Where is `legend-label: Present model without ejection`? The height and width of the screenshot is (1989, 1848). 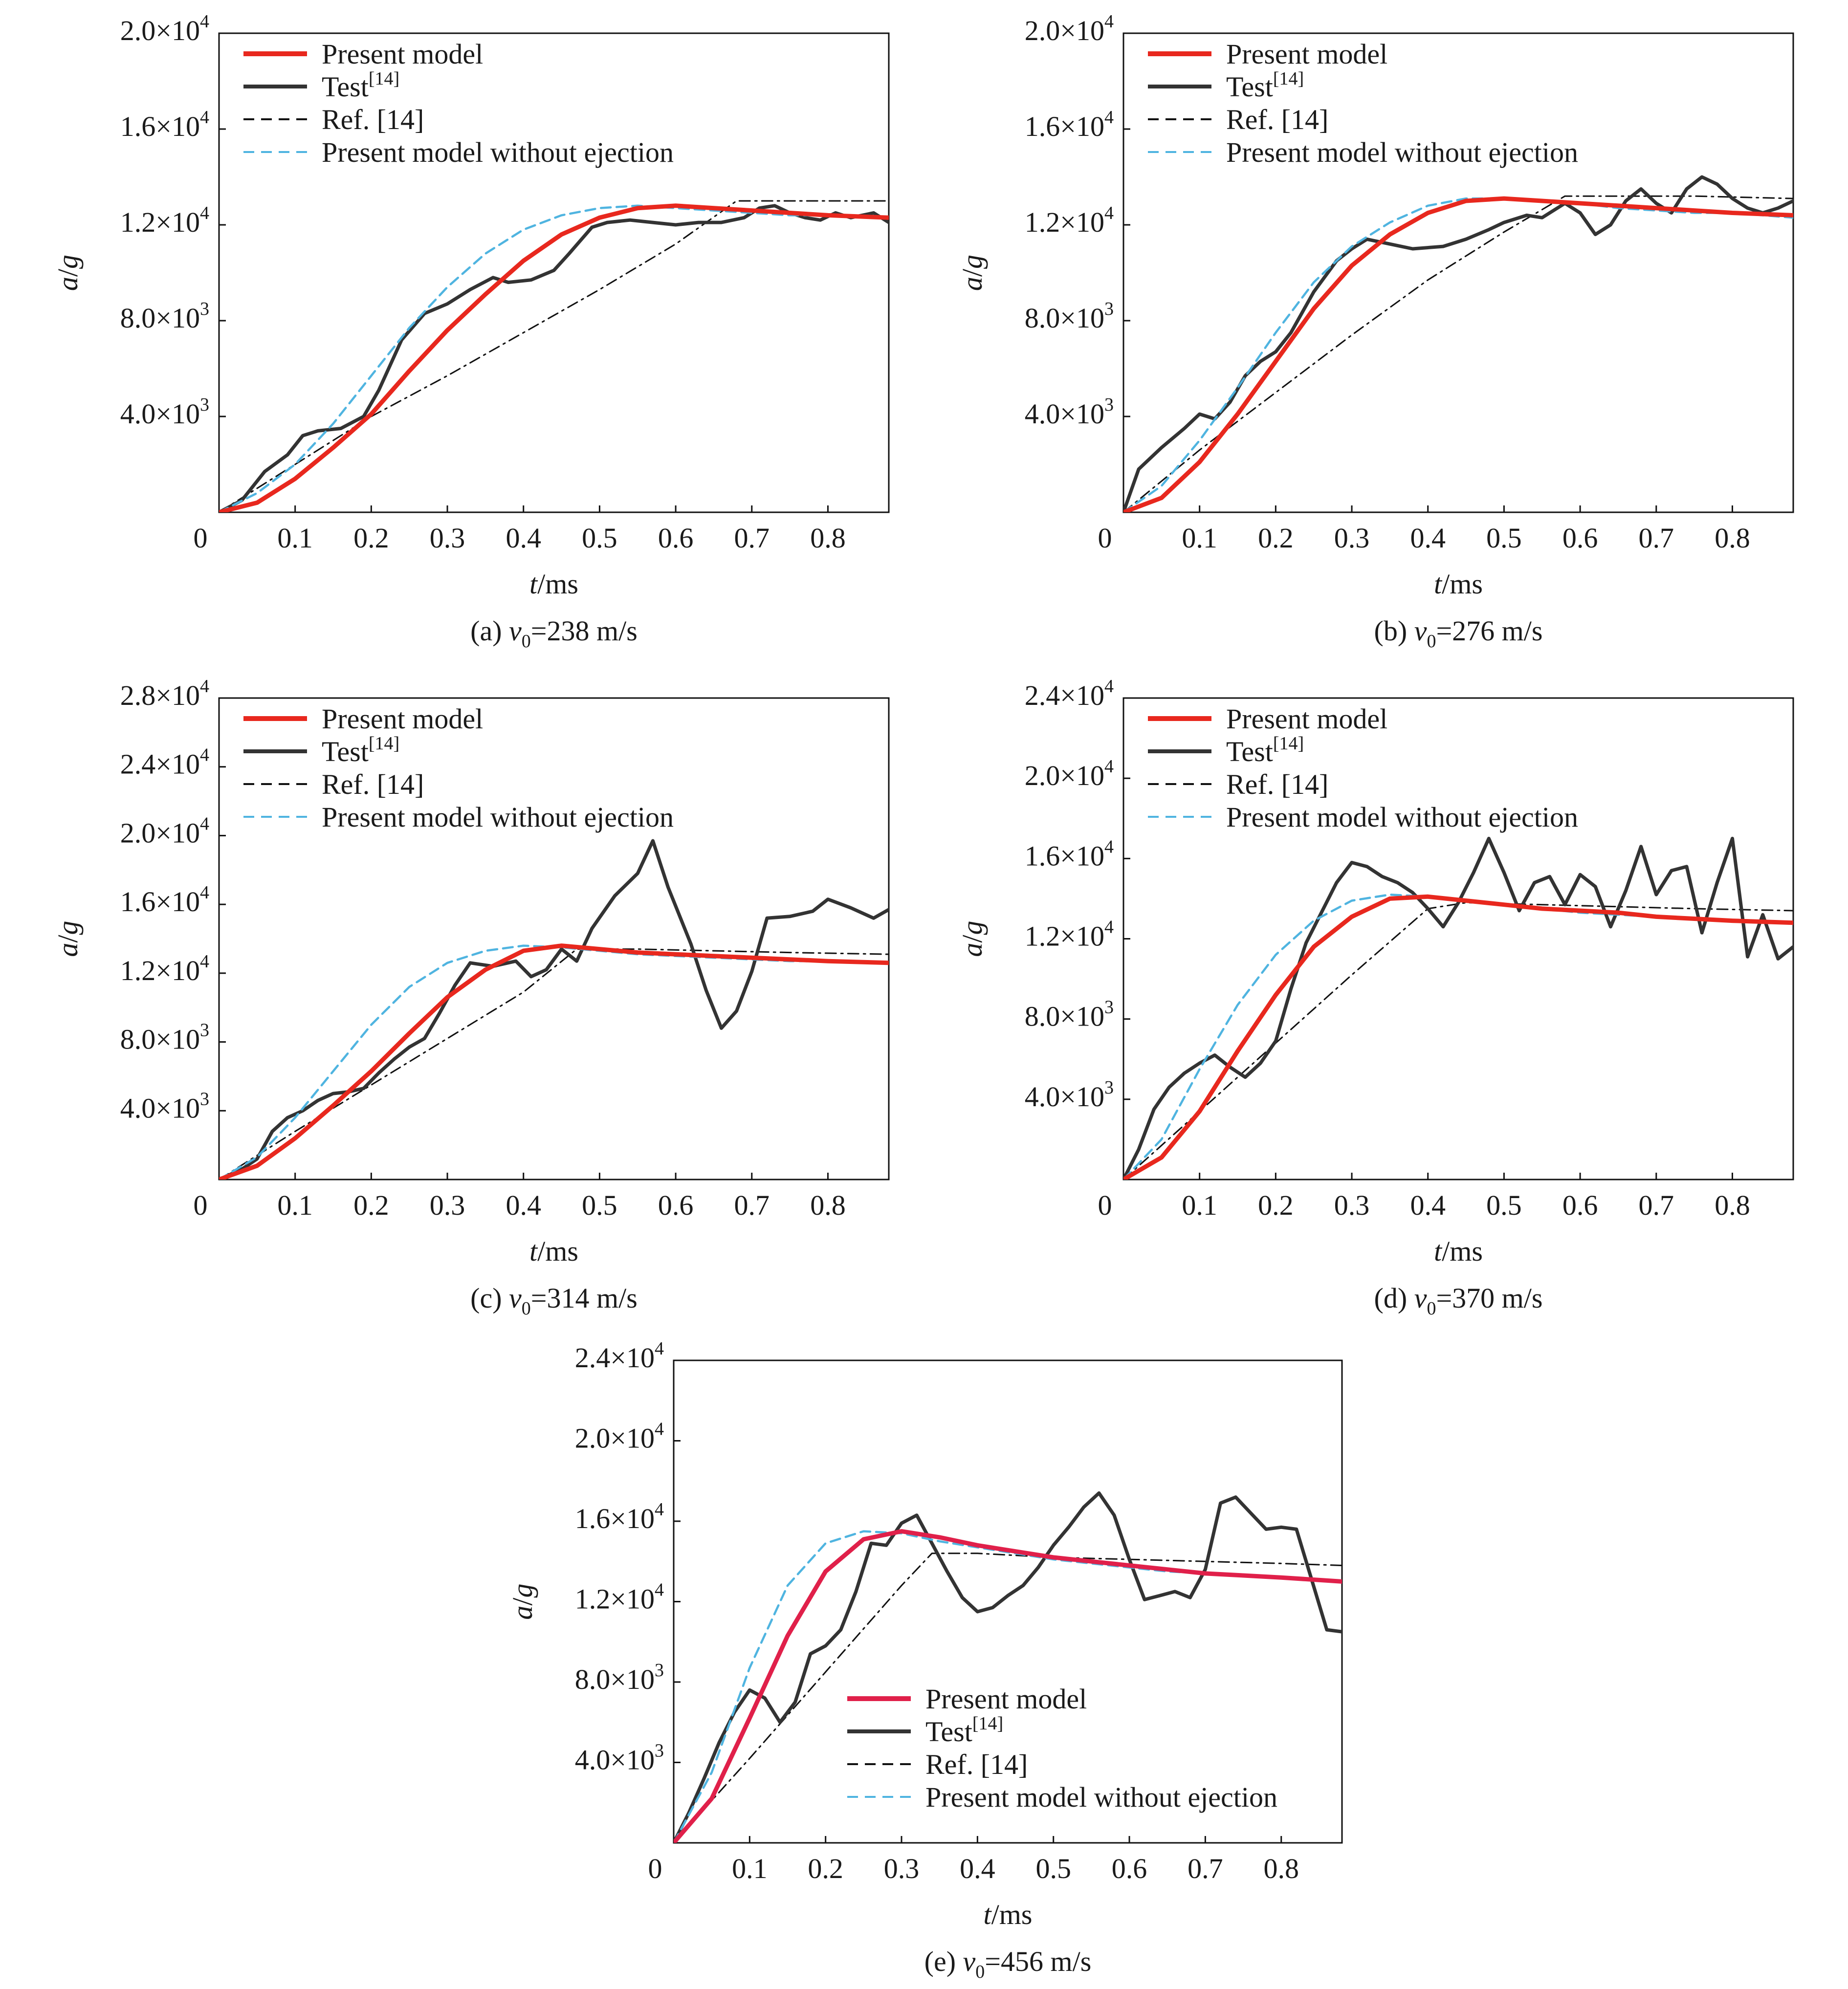
legend-label: Present model without ejection is located at coordinates (1402, 817).